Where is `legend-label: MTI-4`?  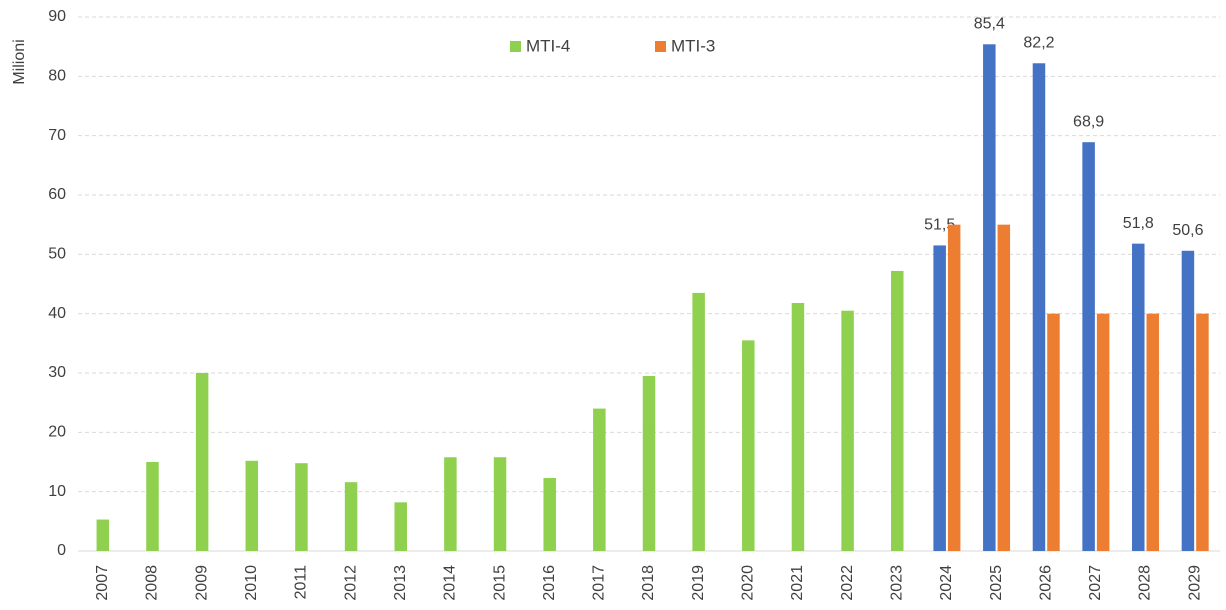
legend-label: MTI-4 is located at coordinates (548, 45).